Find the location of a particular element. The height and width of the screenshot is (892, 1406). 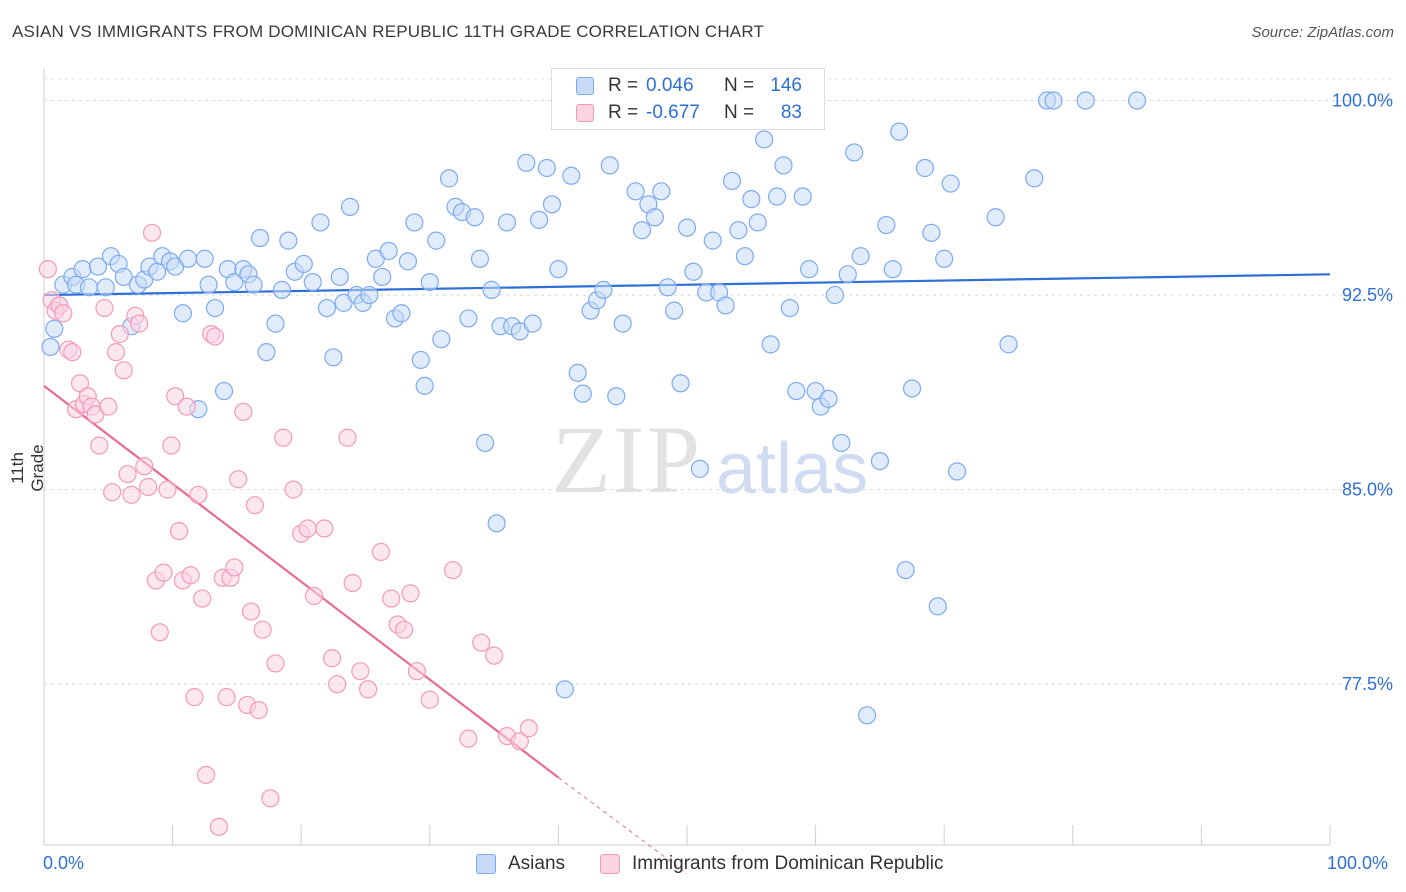

legend-item-asians: Asians is located at coordinates (520, 864).